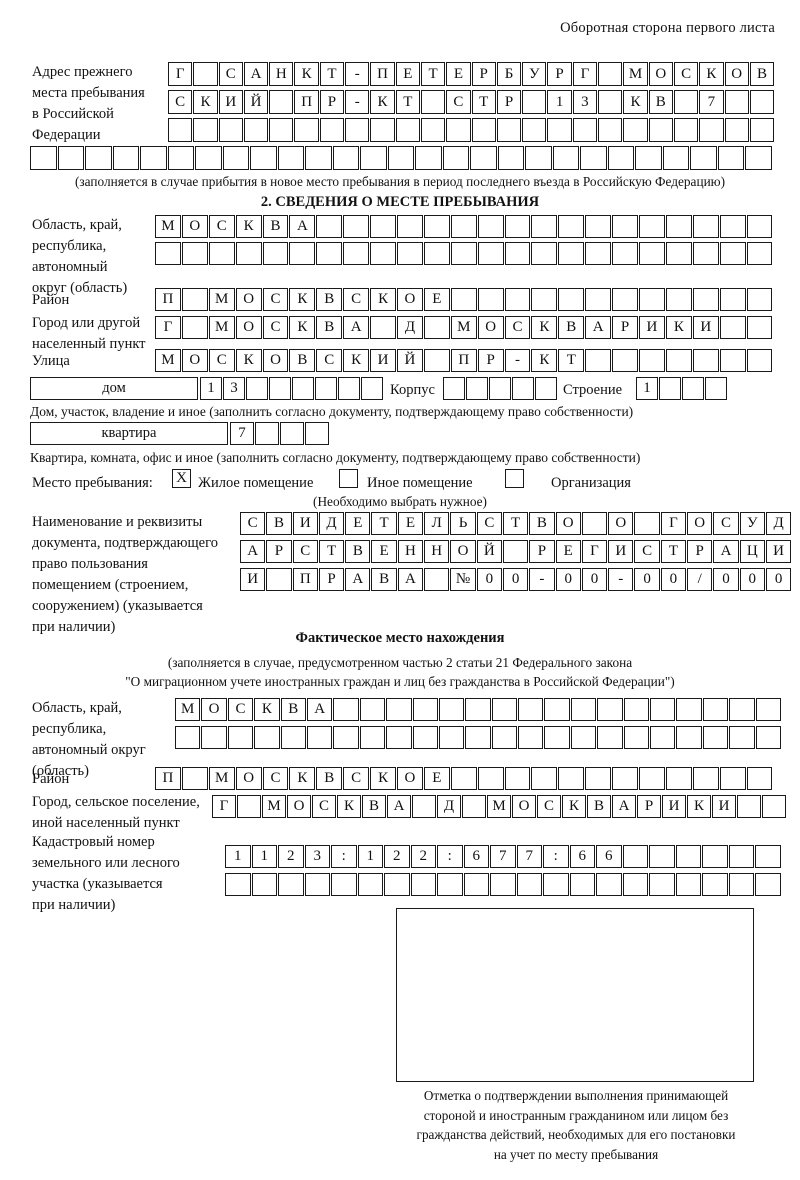  I want to click on form-cell: 3, so click(234, 388).